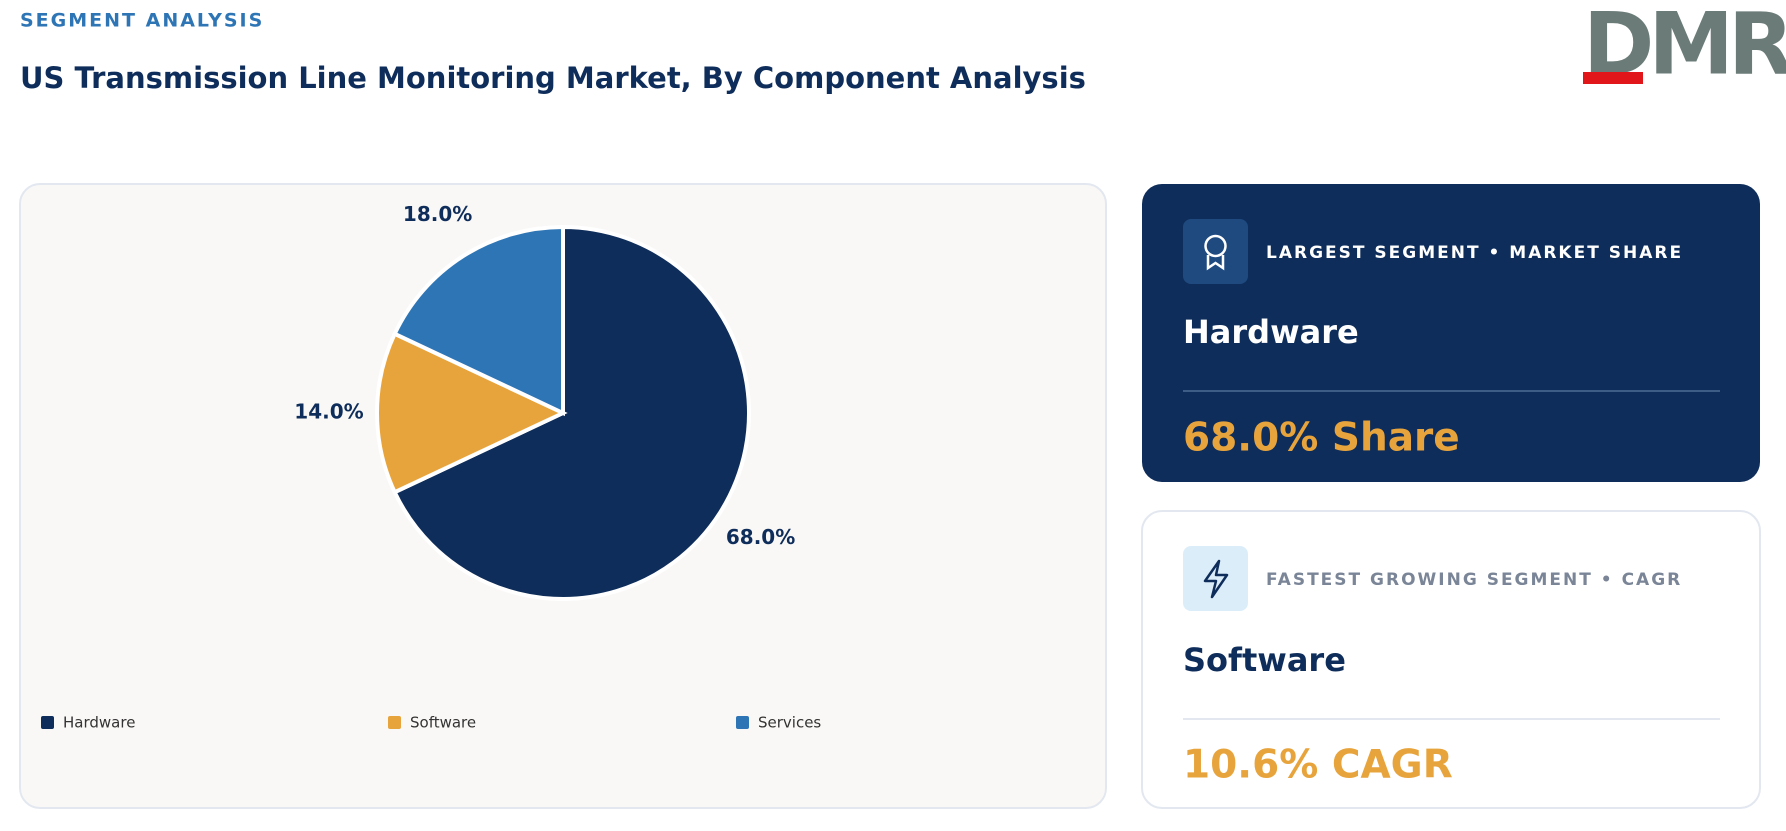 The height and width of the screenshot is (831, 1786). Describe the element at coordinates (1271, 332) in the screenshot. I see `card-segment: Hardware` at that location.